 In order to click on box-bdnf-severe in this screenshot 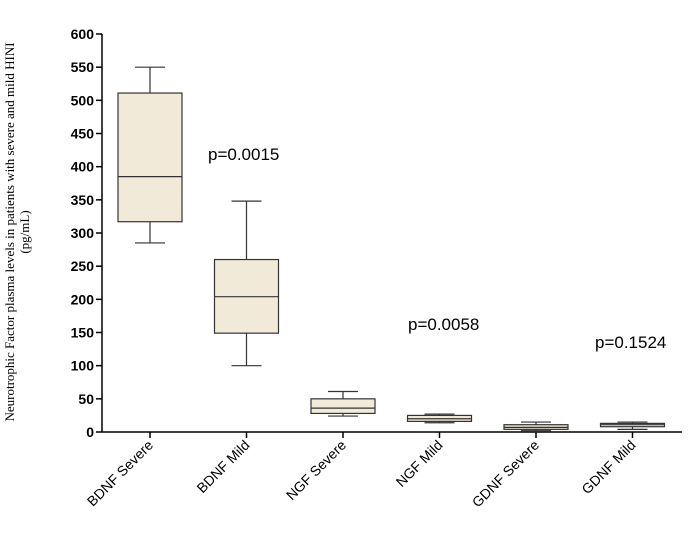, I will do `click(150, 155)`.